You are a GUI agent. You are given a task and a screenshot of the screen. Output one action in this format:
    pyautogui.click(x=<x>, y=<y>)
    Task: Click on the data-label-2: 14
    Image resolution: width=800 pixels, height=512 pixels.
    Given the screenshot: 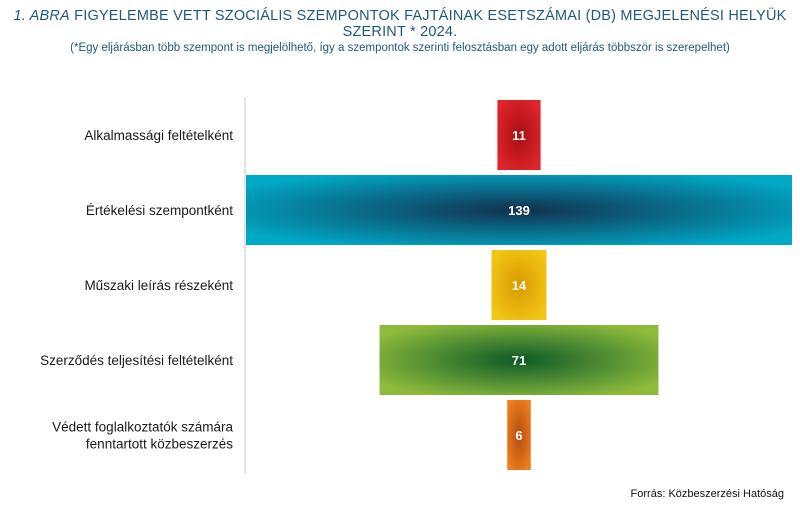 What is the action you would take?
    pyautogui.click(x=519, y=285)
    